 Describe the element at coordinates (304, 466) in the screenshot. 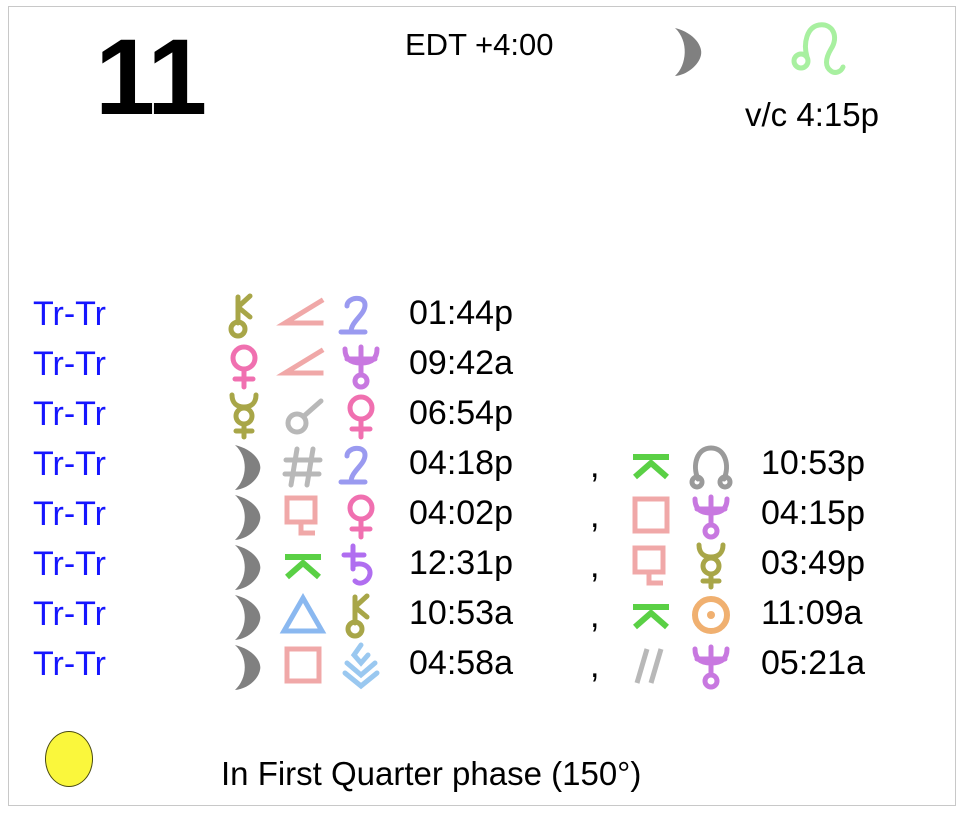

I see `quintile-aspect-icon` at that location.